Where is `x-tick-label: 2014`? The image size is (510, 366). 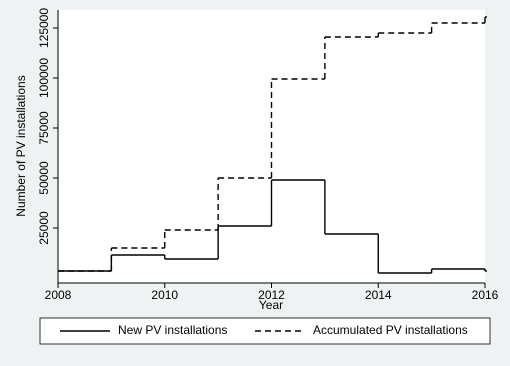
x-tick-label: 2014 is located at coordinates (378, 295).